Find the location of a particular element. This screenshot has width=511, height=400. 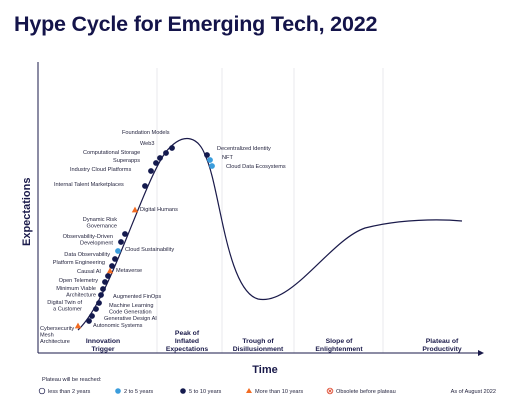

label-causal-ai: Causal AI is located at coordinates (89, 272).